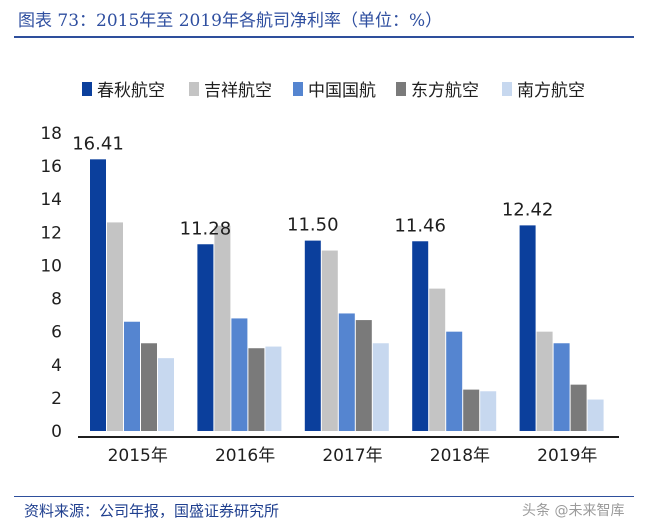  What do you see at coordinates (324, 37) in the screenshot?
I see `title-rule` at bounding box center [324, 37].